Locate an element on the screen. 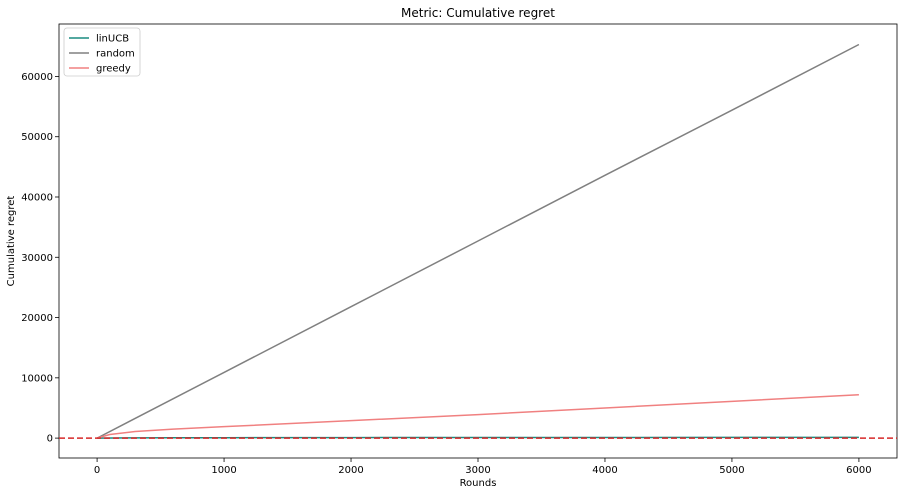 The image size is (907, 500). y-tick-label: 40000 is located at coordinates (37, 197).